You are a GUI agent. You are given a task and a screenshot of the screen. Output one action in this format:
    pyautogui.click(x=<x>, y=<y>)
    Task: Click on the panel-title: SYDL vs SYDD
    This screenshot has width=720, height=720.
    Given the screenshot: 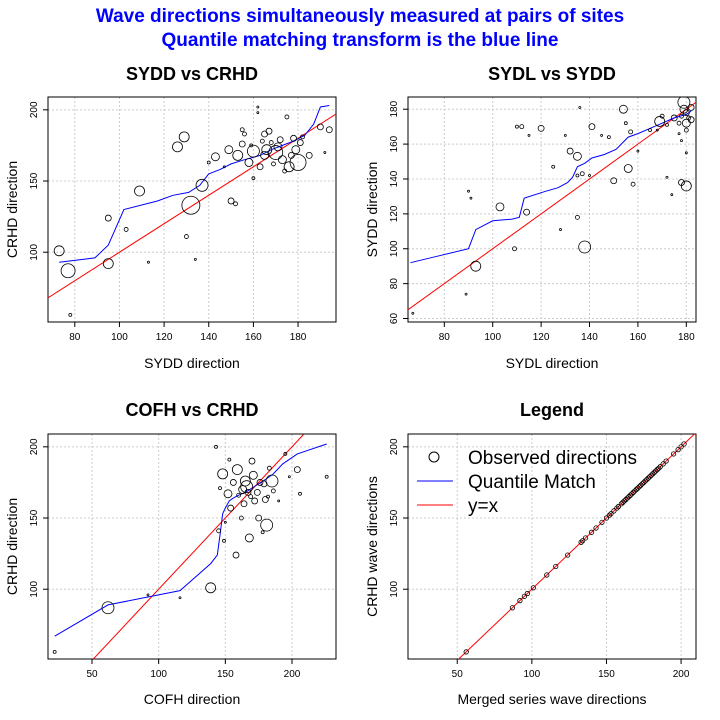 What is the action you would take?
    pyautogui.click(x=552, y=74)
    